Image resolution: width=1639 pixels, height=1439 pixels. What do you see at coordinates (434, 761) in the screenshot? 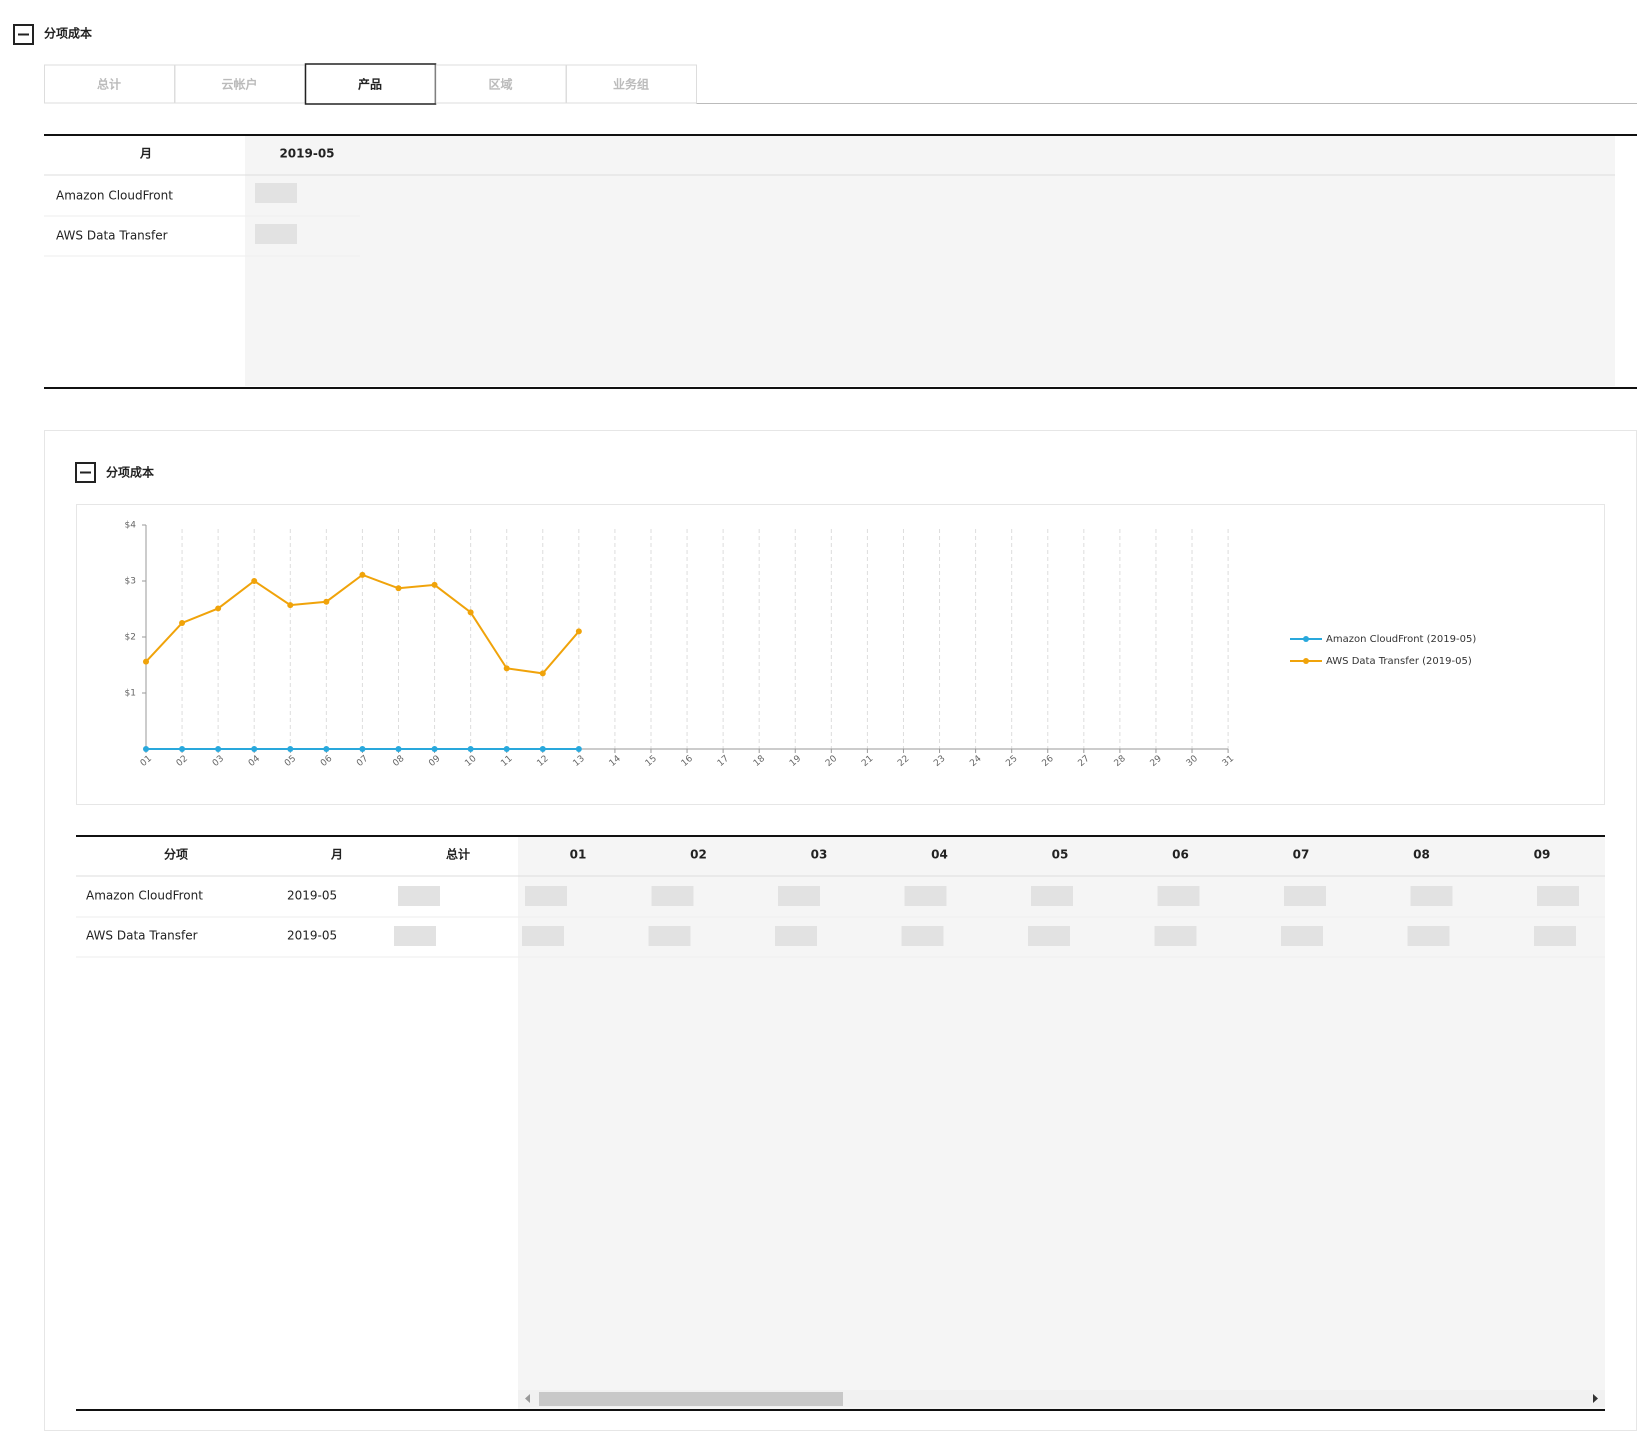
I see `x-tick-label: 09` at bounding box center [434, 761].